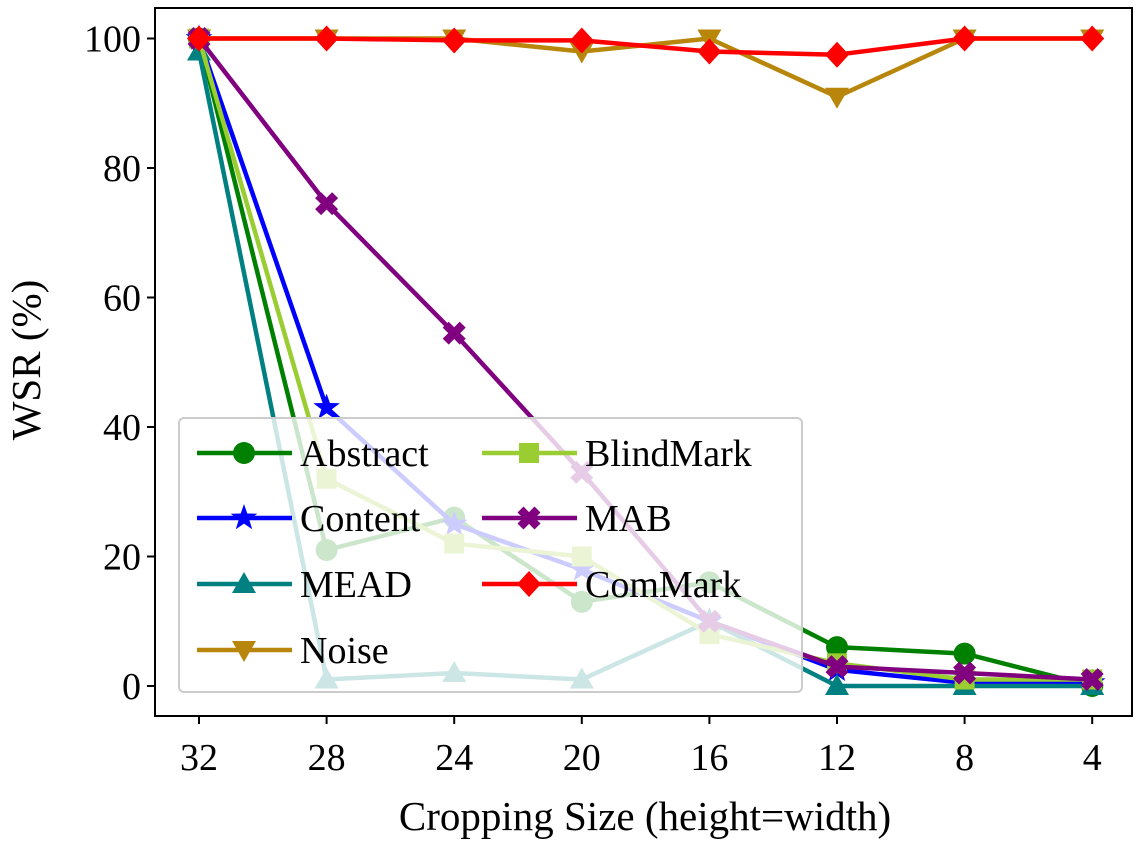 The width and height of the screenshot is (1141, 842). I want to click on legend-marker-blindmark, so click(529, 453).